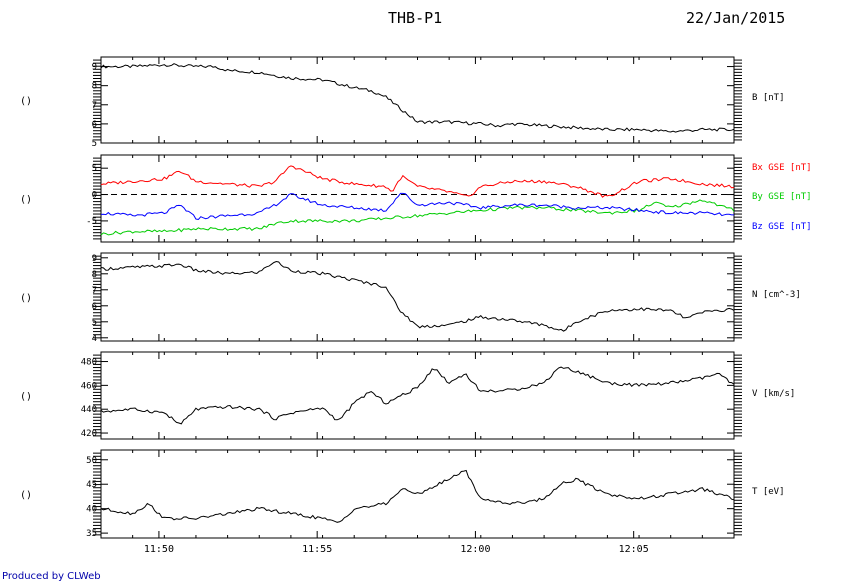 Image resolution: width=864 pixels, height=584 pixels. Describe the element at coordinates (417, 206) in the screenshot. I see `series-line-bz-gse-nt-` at that location.